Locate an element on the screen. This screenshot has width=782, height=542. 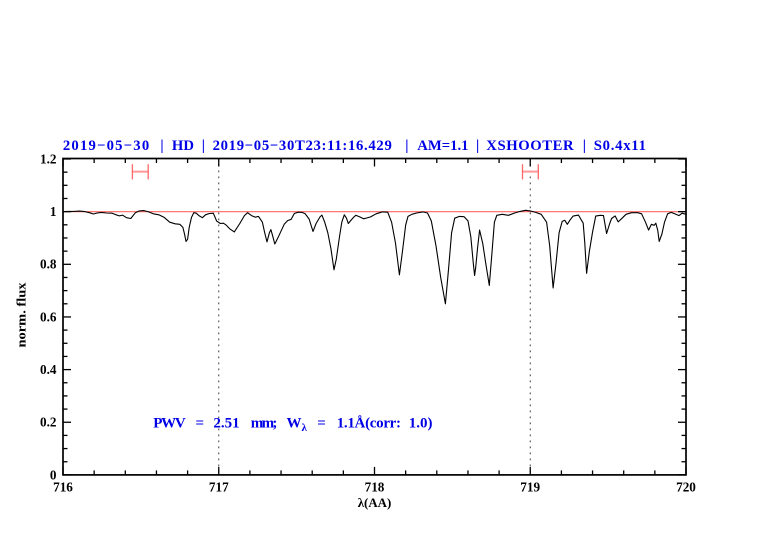
svg-text: 720 is located at coordinates (686, 487).